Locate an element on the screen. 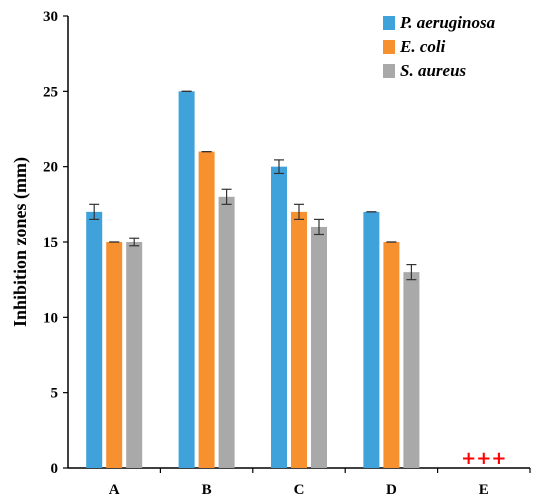 Image resolution: width=550 pixels, height=503 pixels. x-category-label: E is located at coordinates (484, 490).